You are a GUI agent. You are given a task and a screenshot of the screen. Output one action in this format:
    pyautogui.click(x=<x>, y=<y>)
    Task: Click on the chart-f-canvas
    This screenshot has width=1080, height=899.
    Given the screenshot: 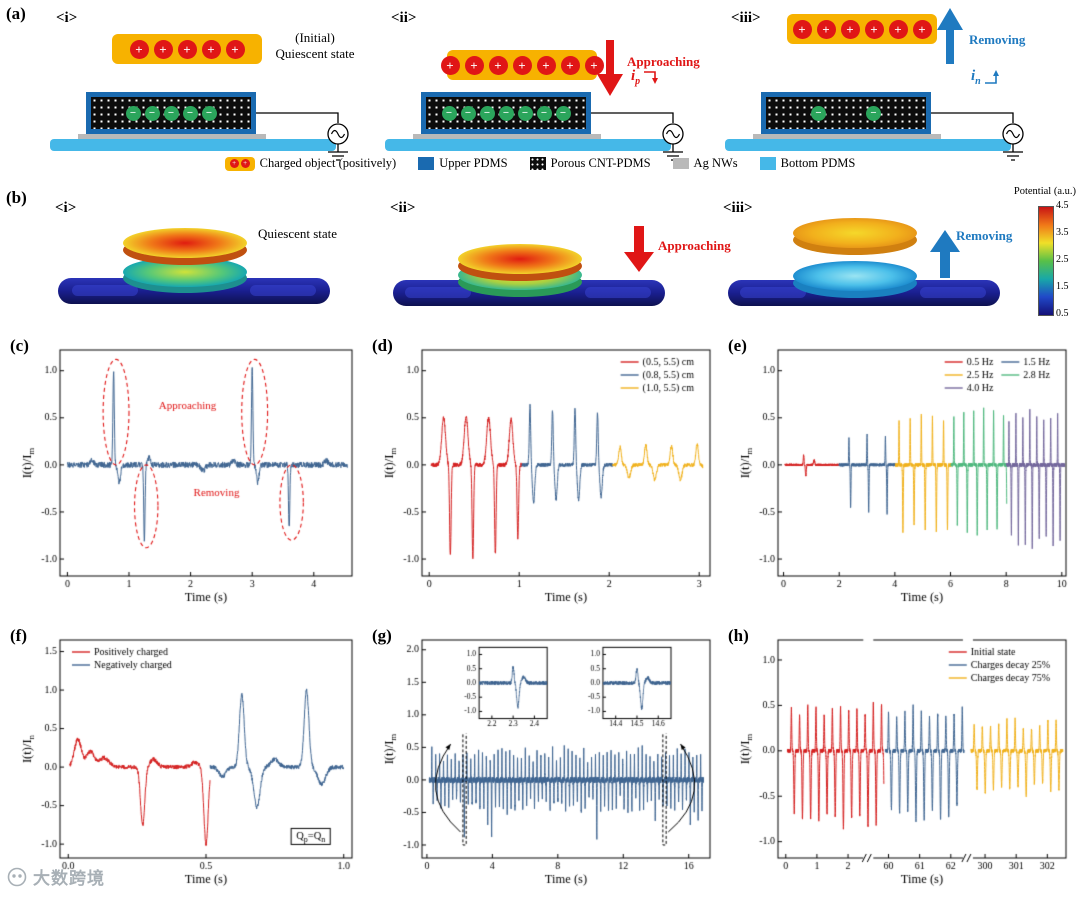 What is the action you would take?
    pyautogui.click(x=187, y=763)
    